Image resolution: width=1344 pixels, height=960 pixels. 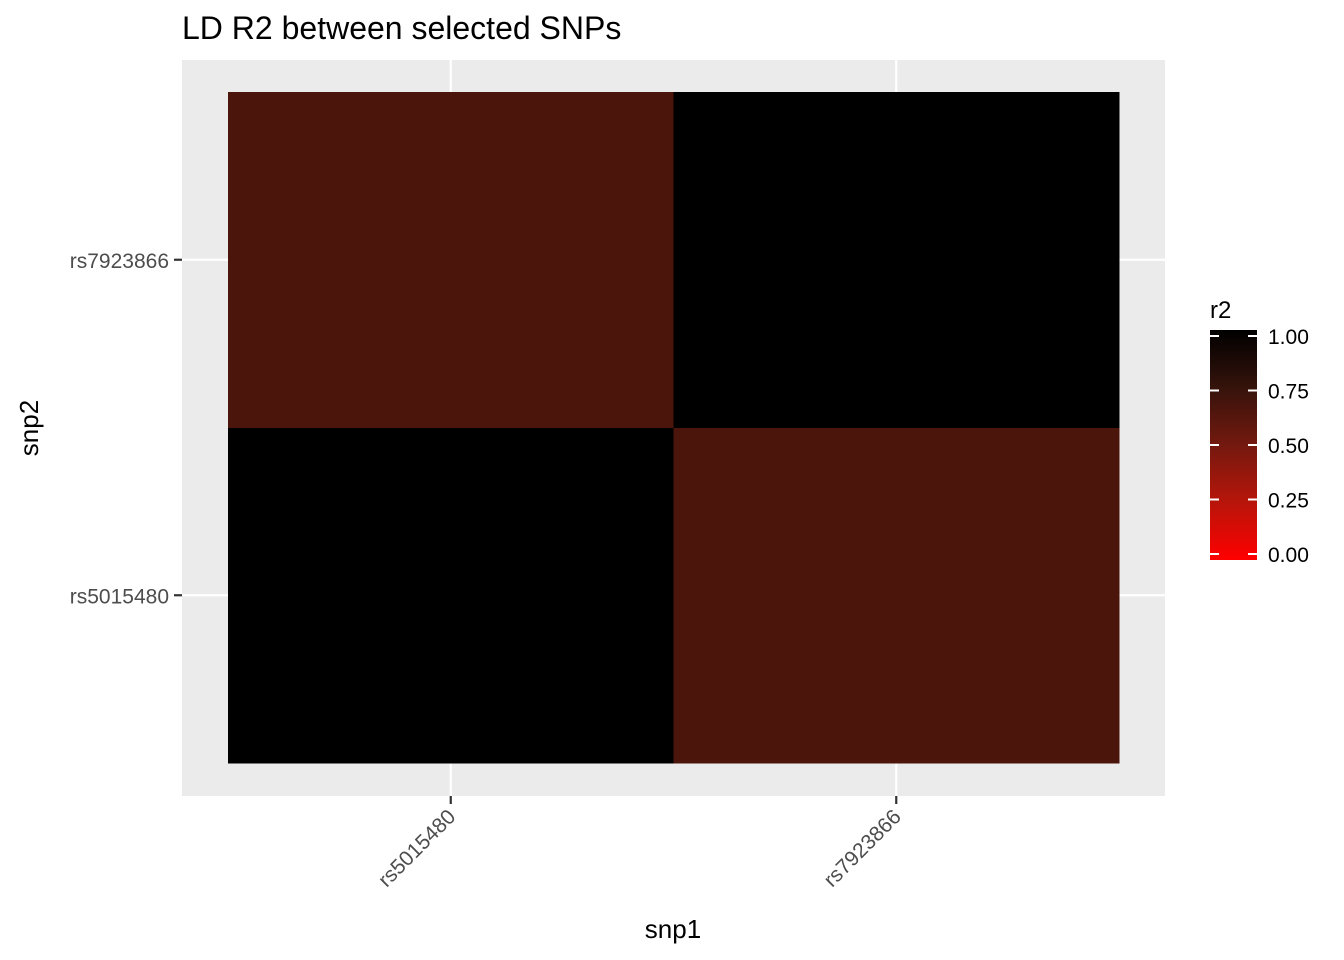 What do you see at coordinates (673, 929) in the screenshot?
I see `x-axis-title: snp1` at bounding box center [673, 929].